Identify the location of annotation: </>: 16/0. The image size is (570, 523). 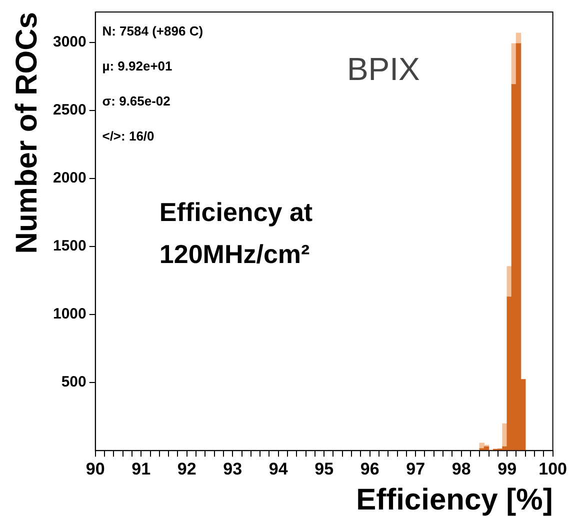
(128, 136).